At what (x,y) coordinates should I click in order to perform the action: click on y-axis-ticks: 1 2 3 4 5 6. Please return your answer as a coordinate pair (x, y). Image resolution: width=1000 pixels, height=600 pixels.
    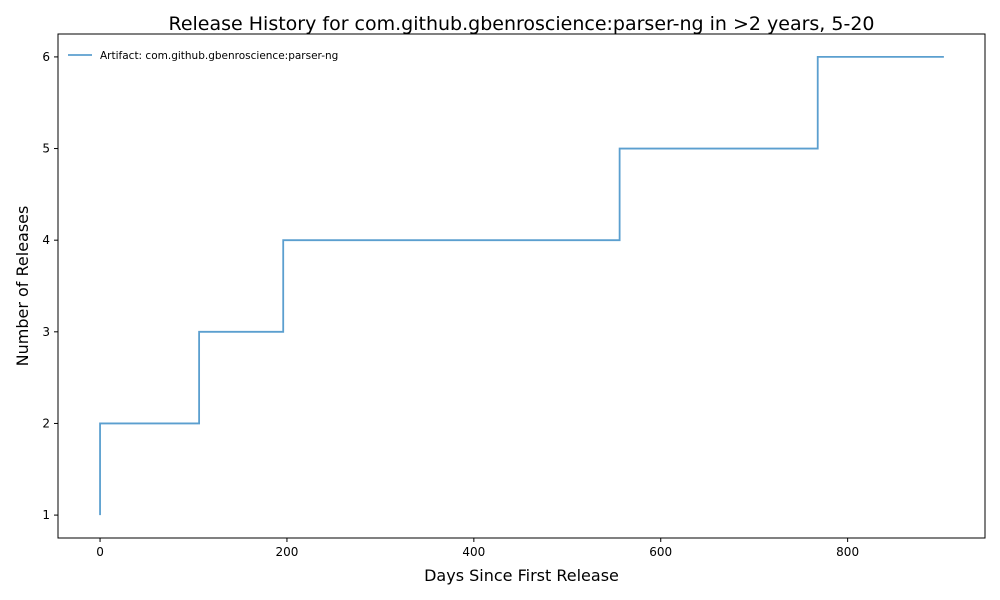
    Looking at the image, I should click on (50, 286).